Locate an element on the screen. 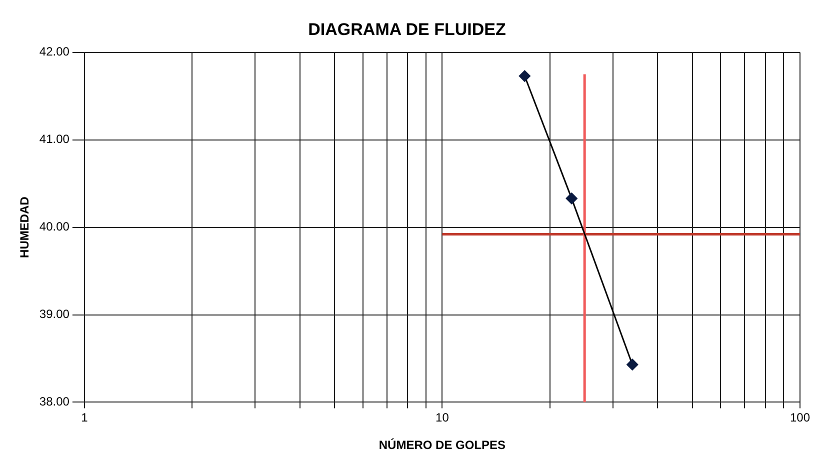  y-tick-label: 38.00 is located at coordinates (54, 401).